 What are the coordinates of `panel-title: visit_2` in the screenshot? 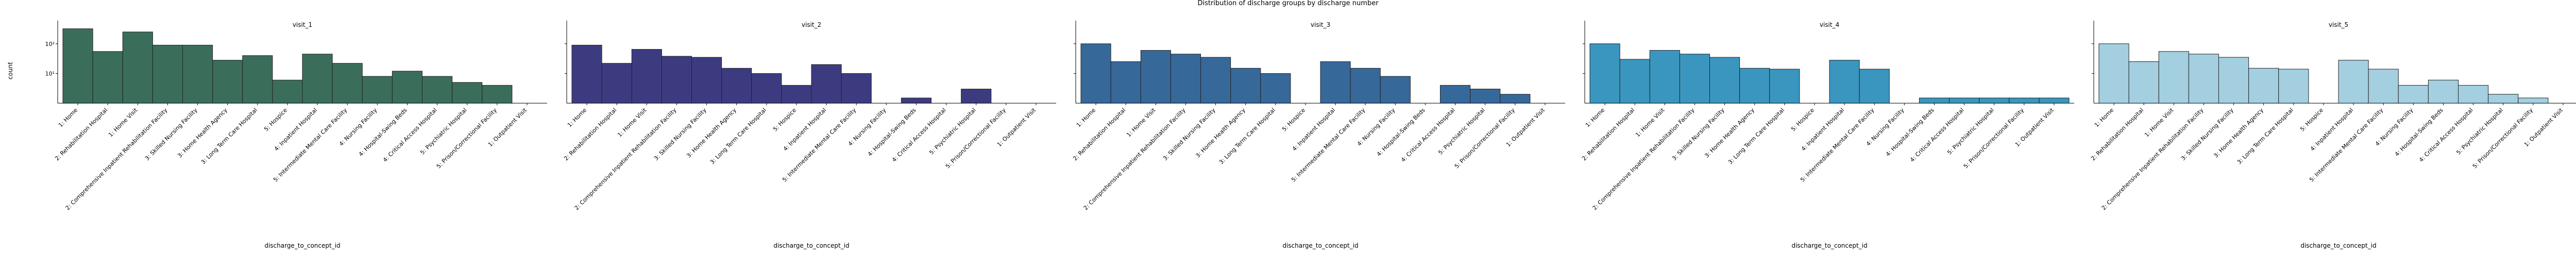 It's located at (811, 24).